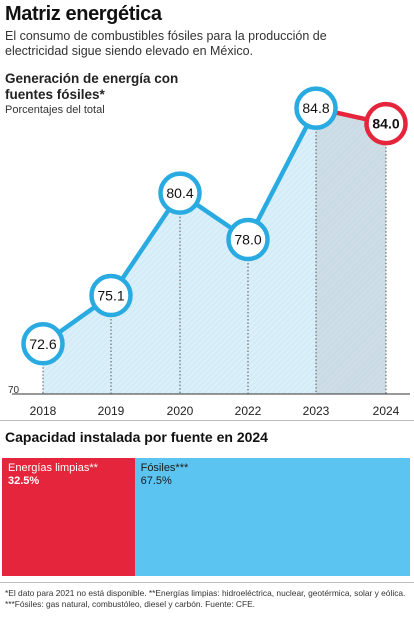 The image size is (414, 620). I want to click on data-label: 78.0, so click(247, 240).